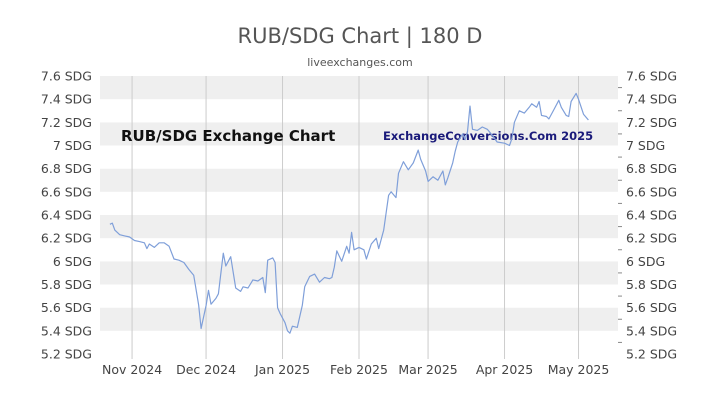 The width and height of the screenshot is (720, 405). I want to click on watermark-right: ExchangeConversions.Com 2025, so click(488, 136).